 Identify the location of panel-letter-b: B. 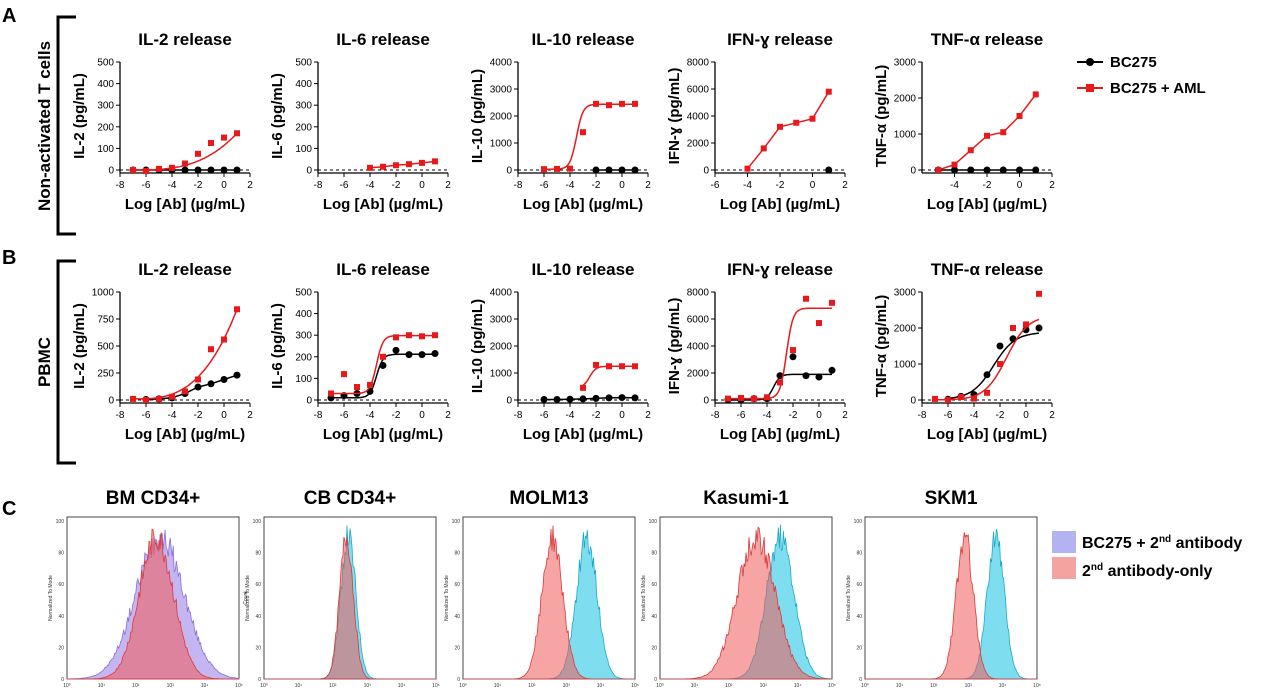
(9, 258).